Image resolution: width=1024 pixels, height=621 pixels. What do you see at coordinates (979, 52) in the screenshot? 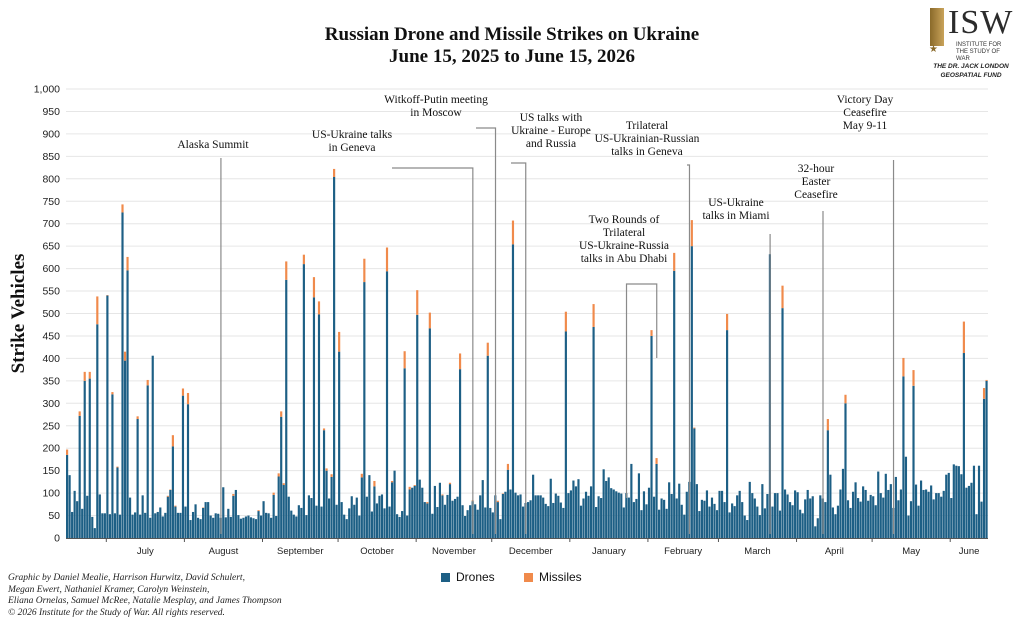
I see `logo-subtitle: INSTITUTE FOR THE STUDY OF WAR` at bounding box center [979, 52].